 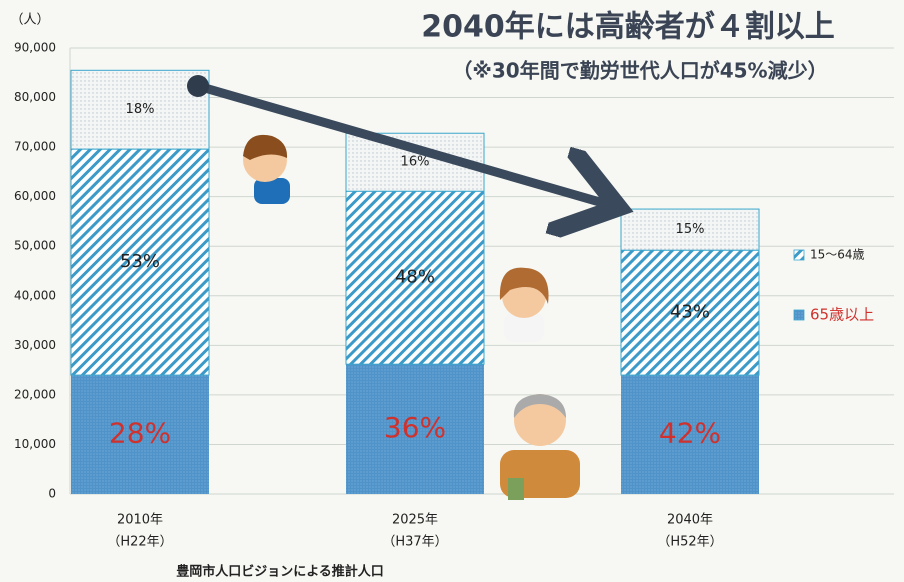 What do you see at coordinates (524, 304) in the screenshot?
I see `adult-icon` at bounding box center [524, 304].